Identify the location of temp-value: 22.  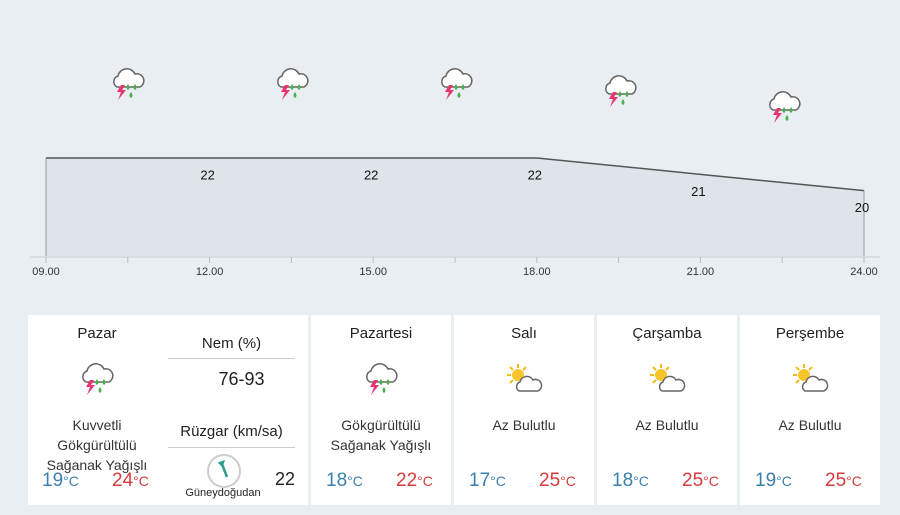
(407, 480).